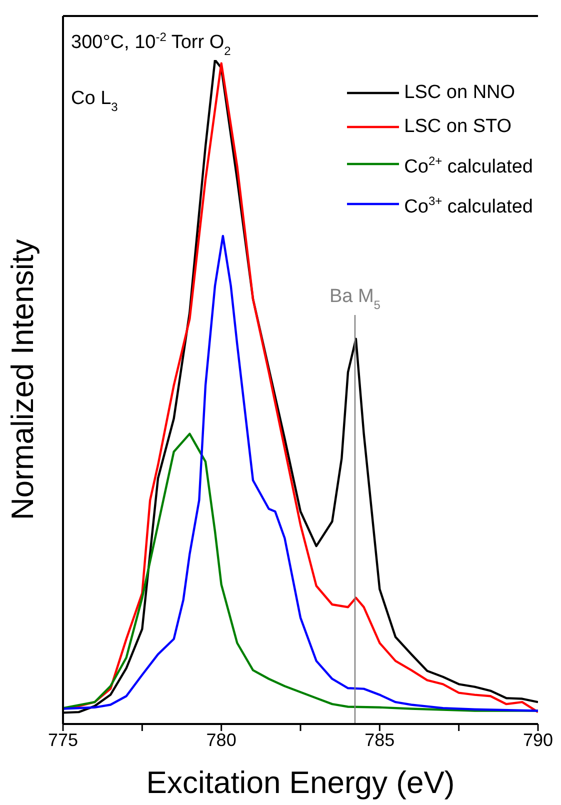  Describe the element at coordinates (355, 299) in the screenshot. I see `ref-line-label: Ba M$_{5}$` at that location.